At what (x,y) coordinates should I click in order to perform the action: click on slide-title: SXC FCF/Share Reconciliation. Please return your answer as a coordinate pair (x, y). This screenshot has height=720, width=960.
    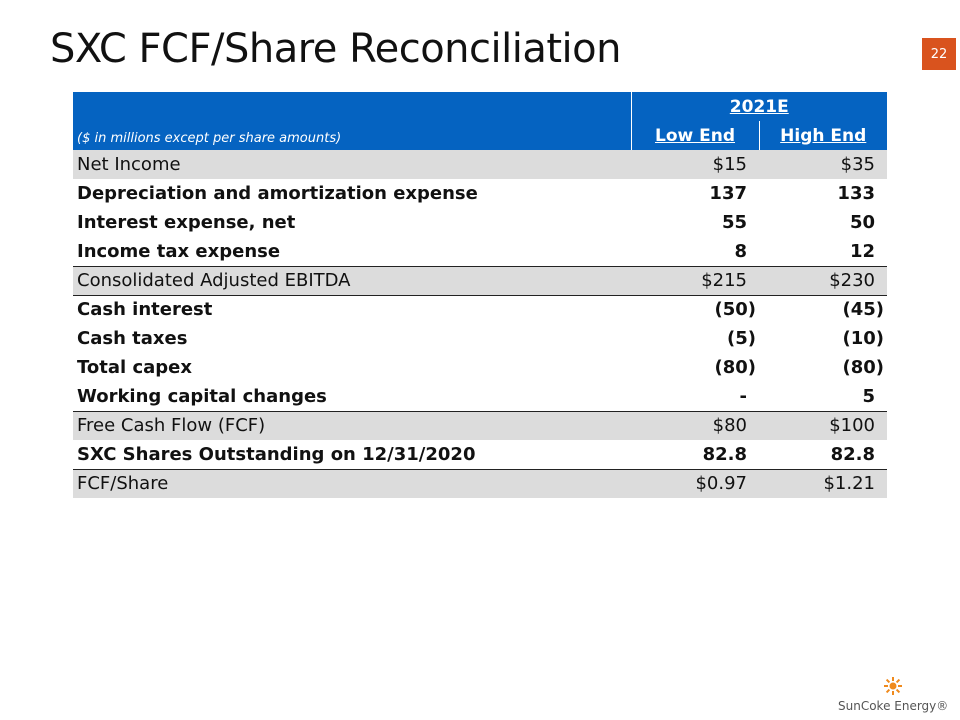
    Looking at the image, I should click on (335, 49).